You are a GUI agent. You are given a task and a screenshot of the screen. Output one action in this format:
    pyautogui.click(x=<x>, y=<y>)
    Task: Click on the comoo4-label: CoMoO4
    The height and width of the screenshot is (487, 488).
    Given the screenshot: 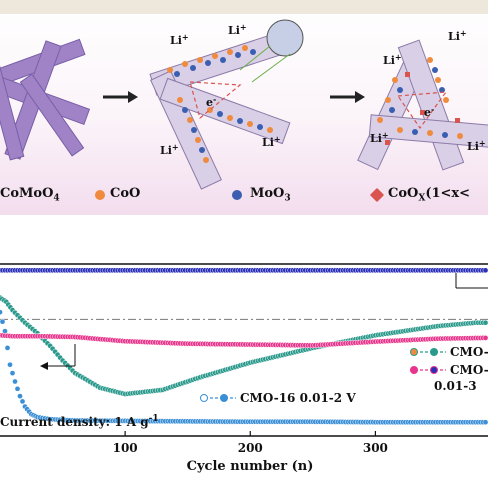 What is the action you would take?
    pyautogui.click(x=30, y=195)
    